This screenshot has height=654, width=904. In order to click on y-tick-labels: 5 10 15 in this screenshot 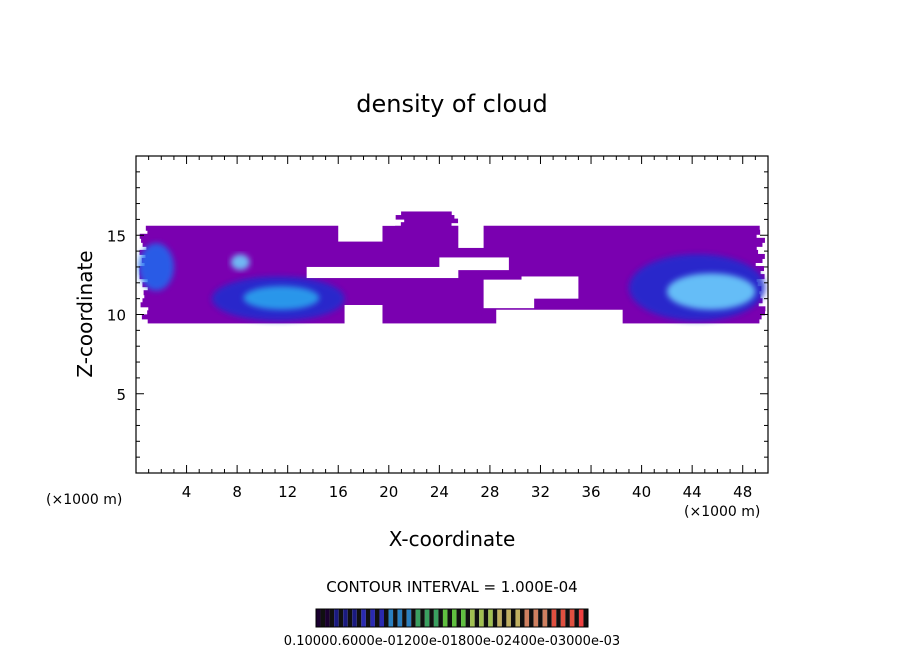, I will do `click(116, 315)`.